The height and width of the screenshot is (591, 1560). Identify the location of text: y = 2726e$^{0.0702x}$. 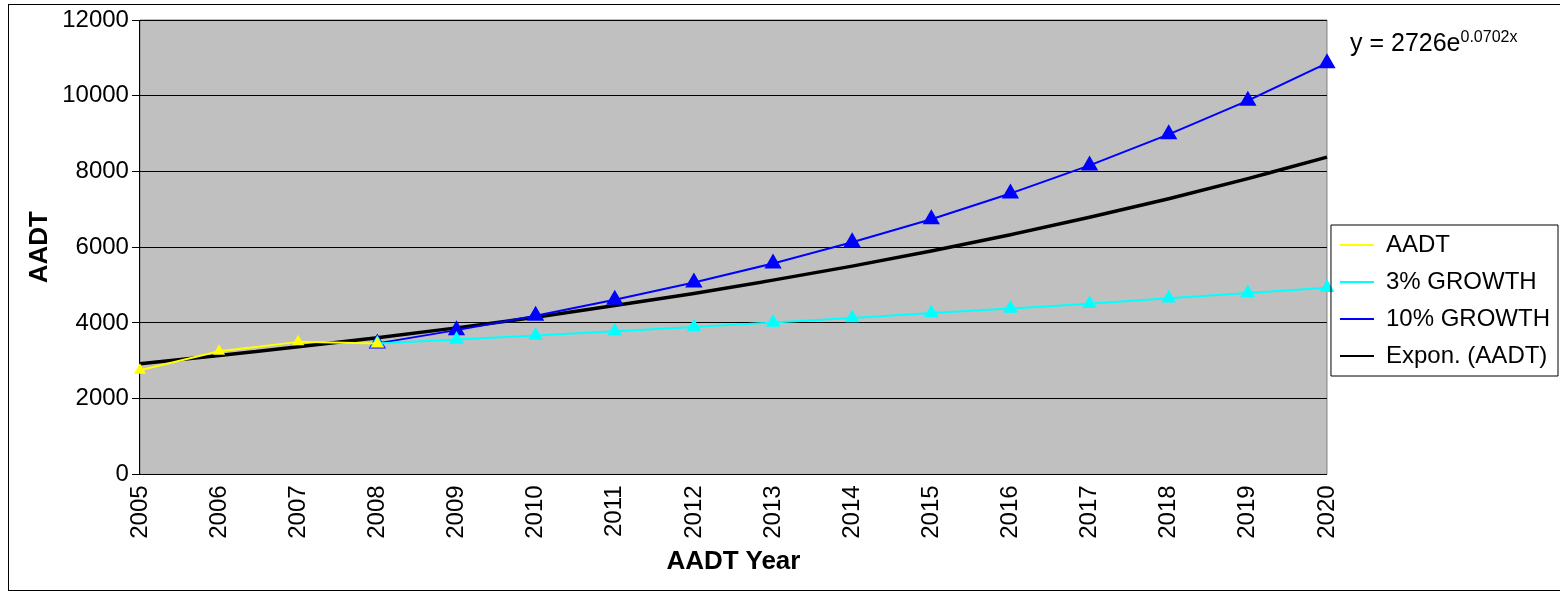
(1434, 43).